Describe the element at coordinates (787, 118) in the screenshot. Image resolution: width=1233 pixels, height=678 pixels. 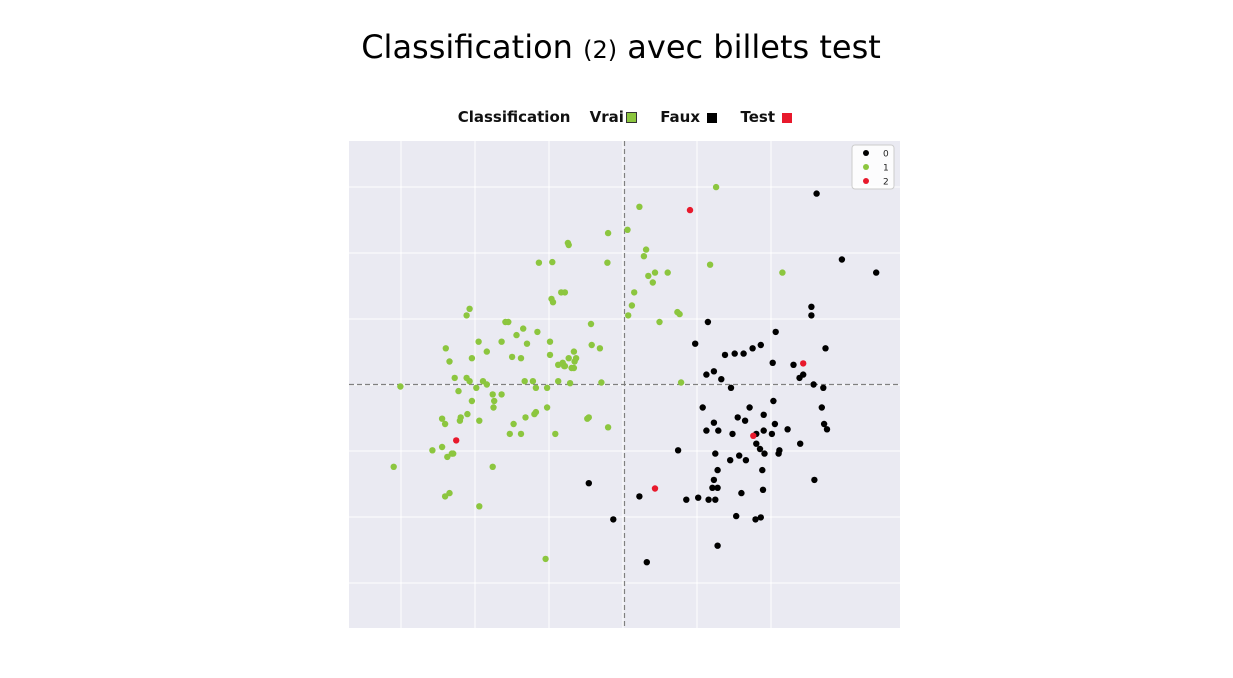
I see `red-square-icon` at that location.